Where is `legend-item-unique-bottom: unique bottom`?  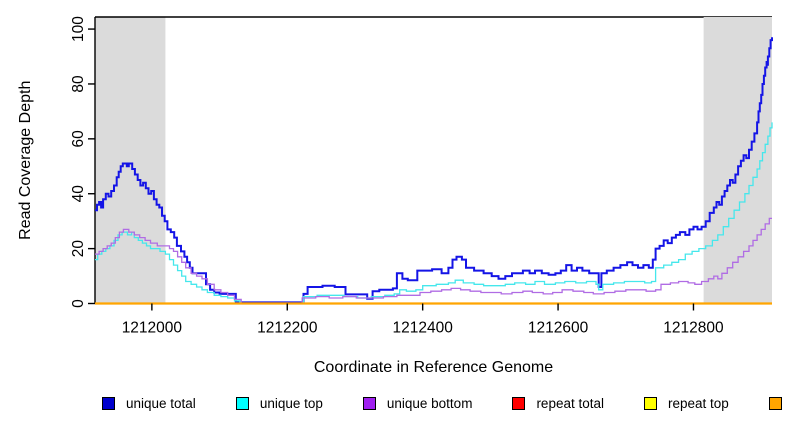 legend-item-unique-bottom: unique bottom is located at coordinates (417, 403).